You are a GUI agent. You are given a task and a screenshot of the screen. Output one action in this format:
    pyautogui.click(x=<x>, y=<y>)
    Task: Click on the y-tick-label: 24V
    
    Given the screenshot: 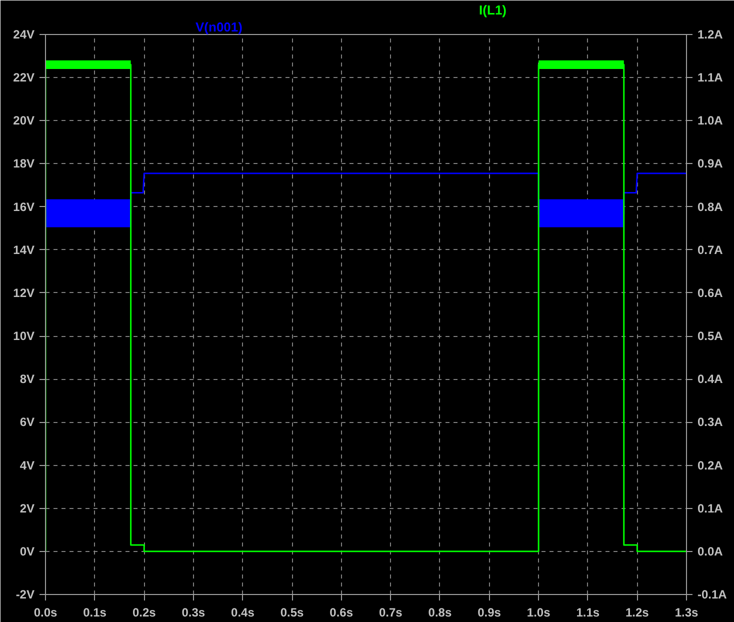 What is the action you would take?
    pyautogui.click(x=24, y=35)
    